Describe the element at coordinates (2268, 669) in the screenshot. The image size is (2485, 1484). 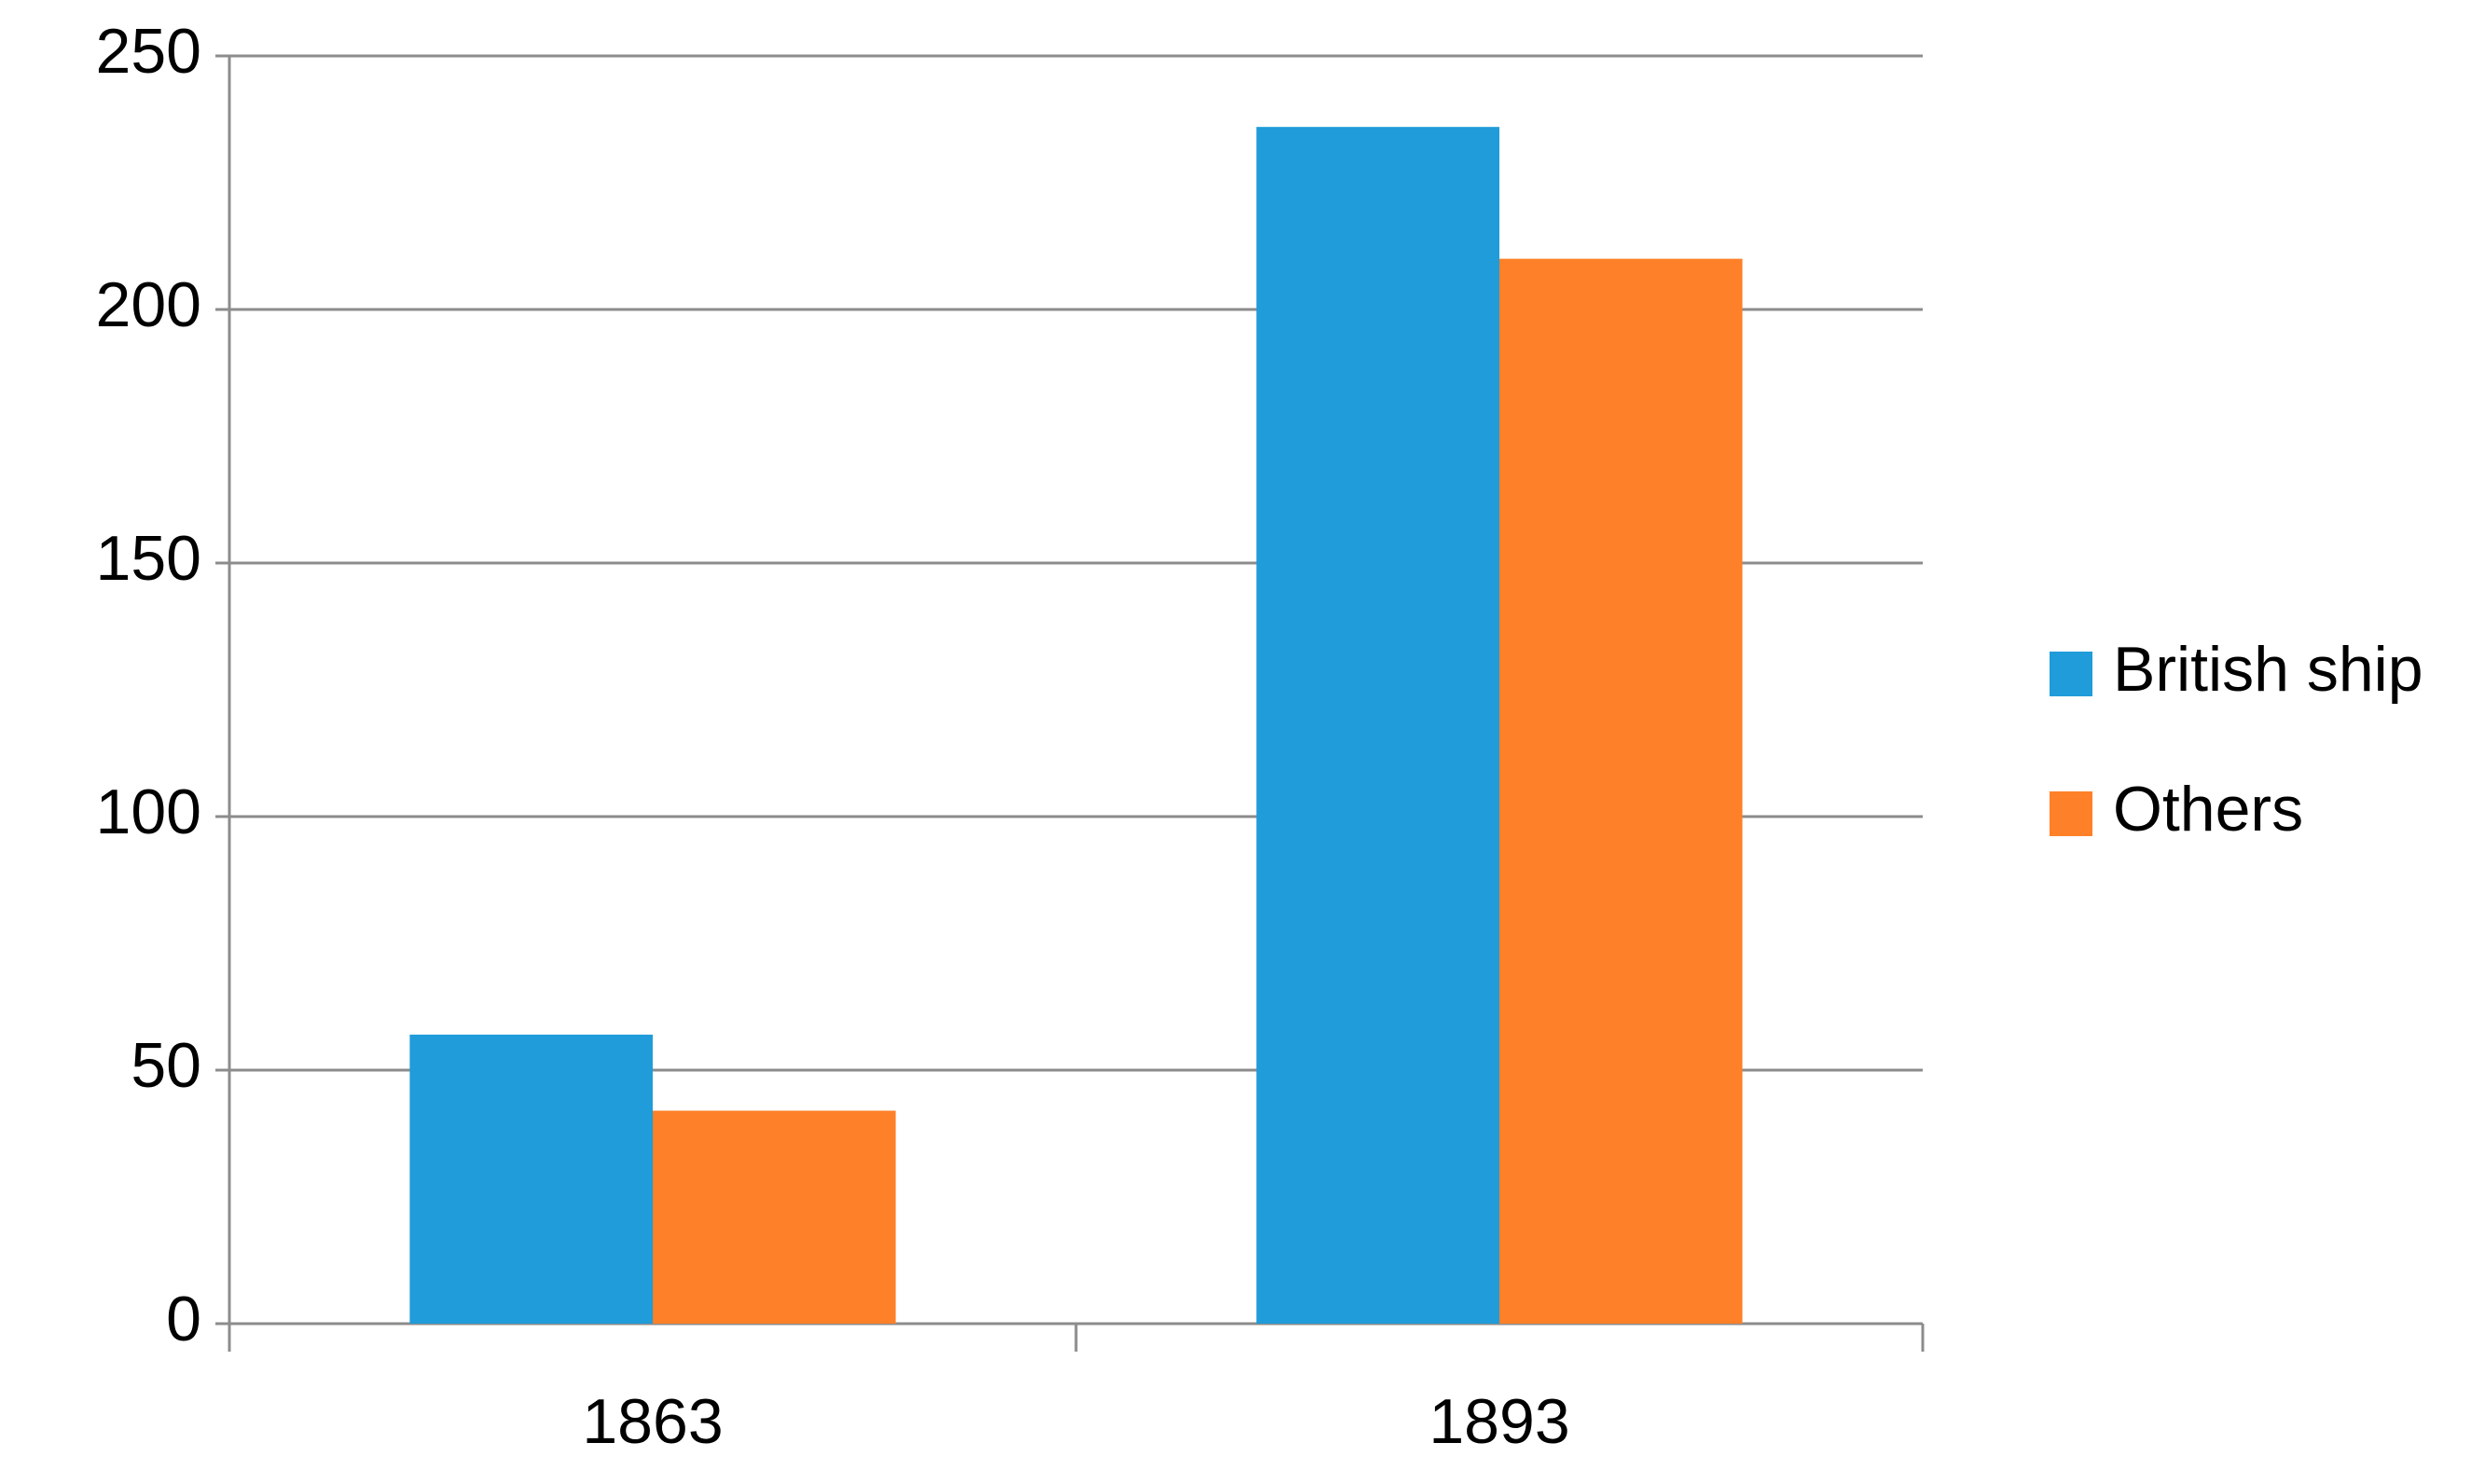
I see `legend-label: British ship` at that location.